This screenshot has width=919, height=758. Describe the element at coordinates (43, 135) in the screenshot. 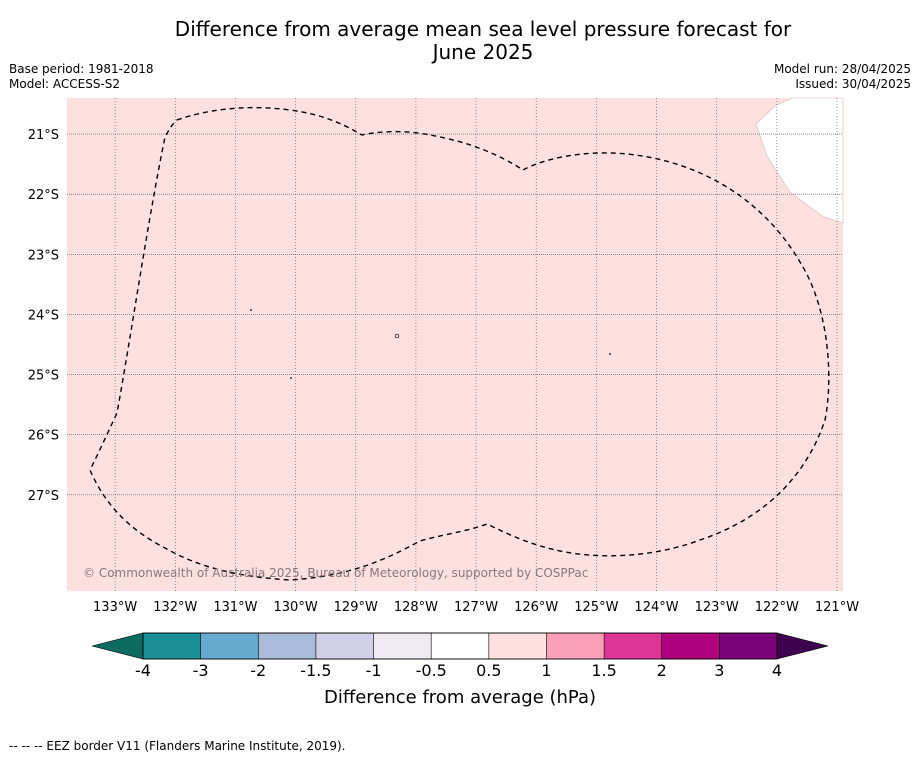

I see `latitude-label: 21°S` at that location.